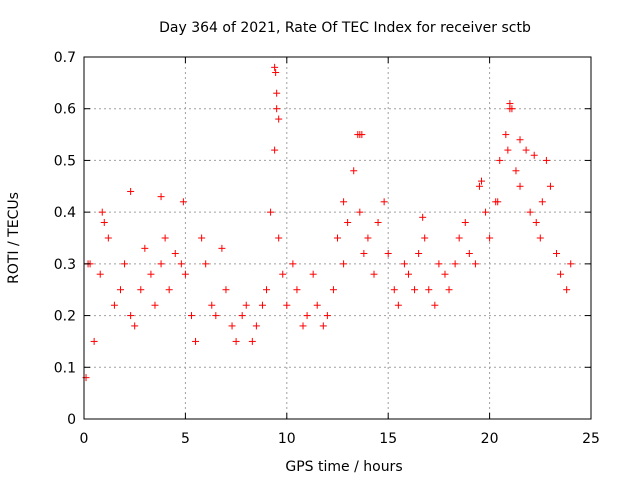  What do you see at coordinates (65, 161) in the screenshot?
I see `y-tick-label: 0.5` at bounding box center [65, 161].